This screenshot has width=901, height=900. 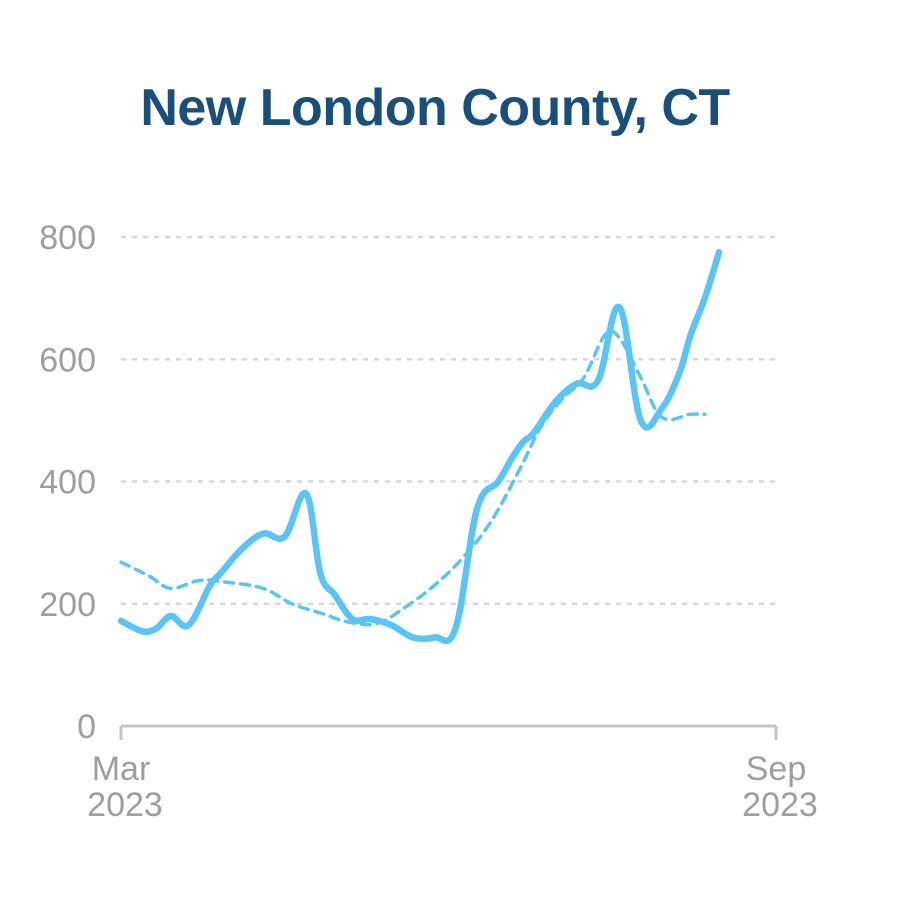 I want to click on axes, so click(x=448, y=732).